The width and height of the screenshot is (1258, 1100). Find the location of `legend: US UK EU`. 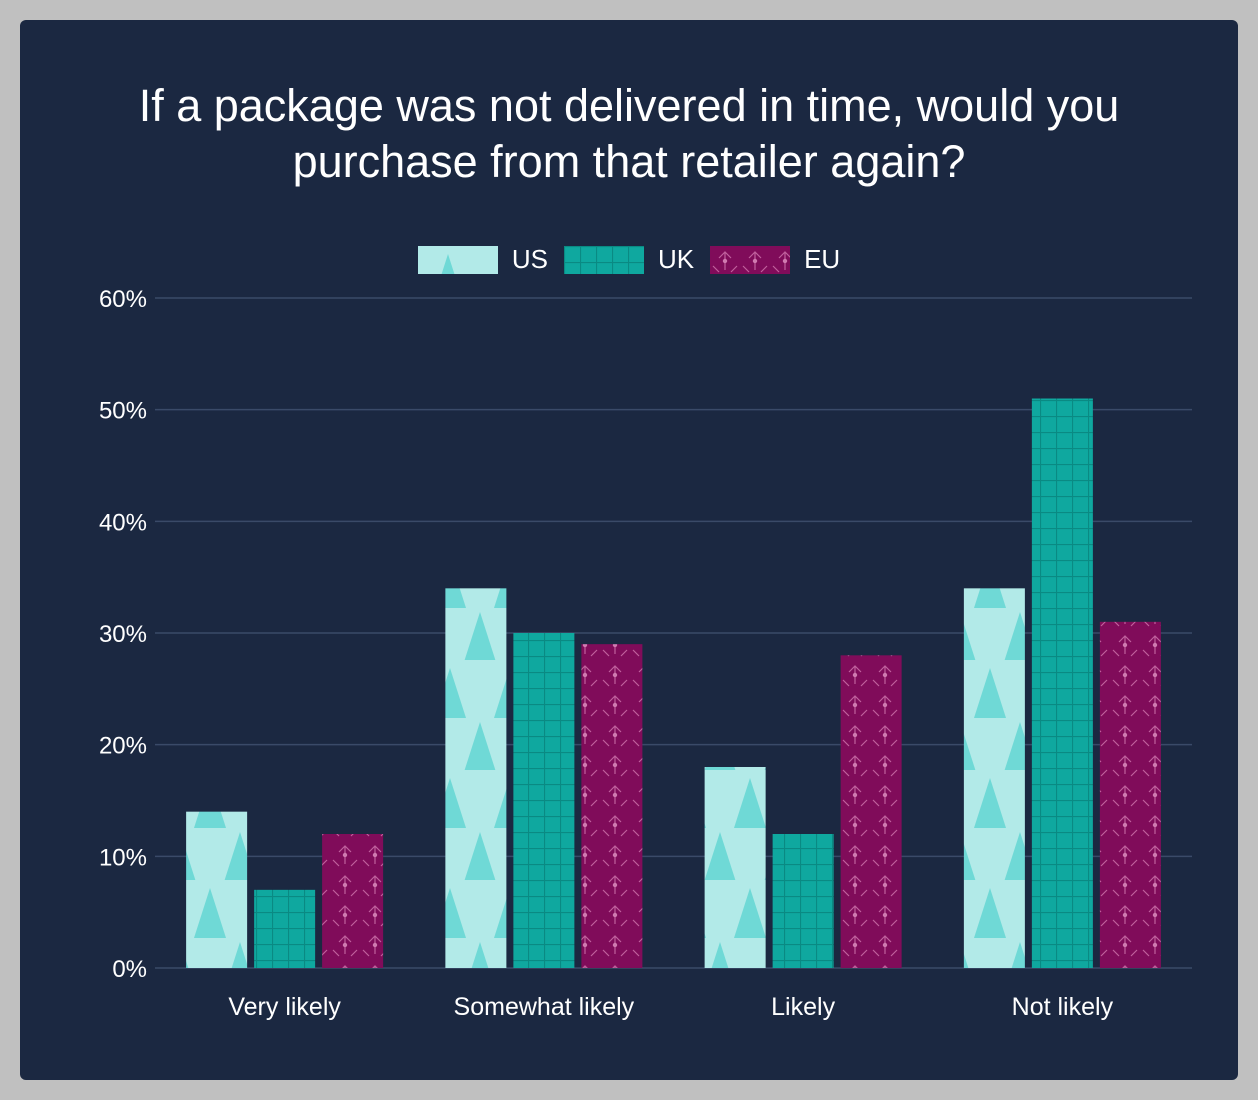

legend: US UK EU is located at coordinates (629, 259).